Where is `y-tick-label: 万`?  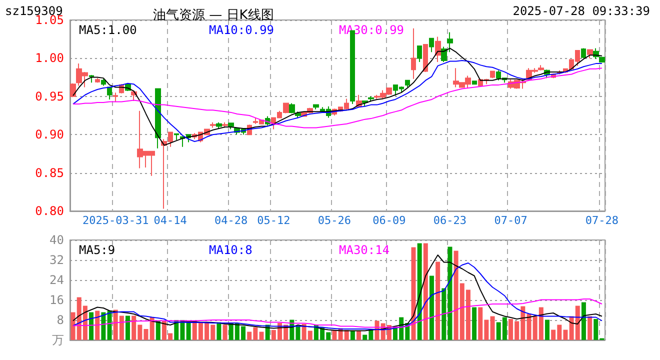
y-tick-label: 万 is located at coordinates (58, 340).